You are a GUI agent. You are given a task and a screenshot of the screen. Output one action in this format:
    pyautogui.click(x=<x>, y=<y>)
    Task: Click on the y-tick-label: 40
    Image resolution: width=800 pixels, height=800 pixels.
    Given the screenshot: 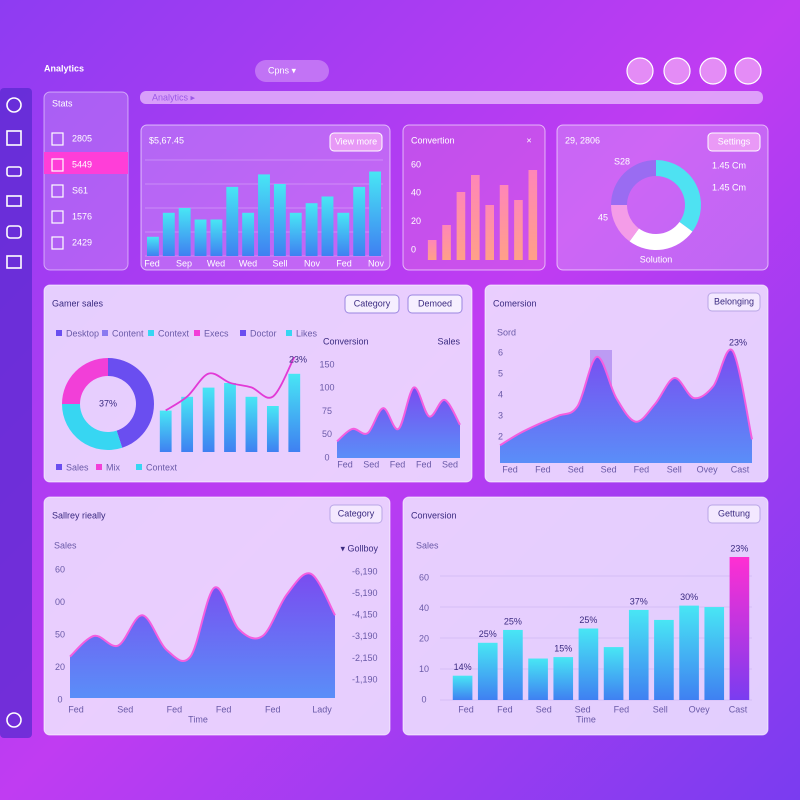 What is the action you would take?
    pyautogui.click(x=416, y=193)
    